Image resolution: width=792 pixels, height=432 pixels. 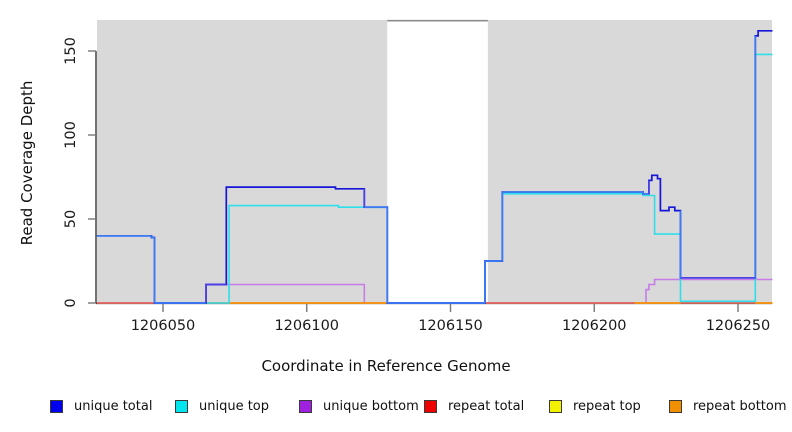 I want to click on legend-swatch-unique-top, so click(x=181, y=406).